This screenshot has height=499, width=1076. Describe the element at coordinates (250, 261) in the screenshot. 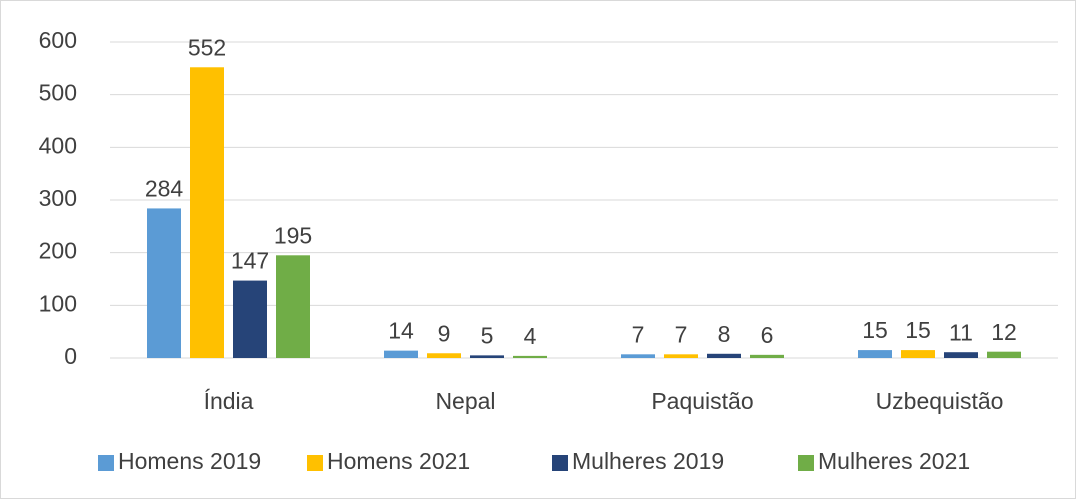

I see `data-label: 147` at that location.